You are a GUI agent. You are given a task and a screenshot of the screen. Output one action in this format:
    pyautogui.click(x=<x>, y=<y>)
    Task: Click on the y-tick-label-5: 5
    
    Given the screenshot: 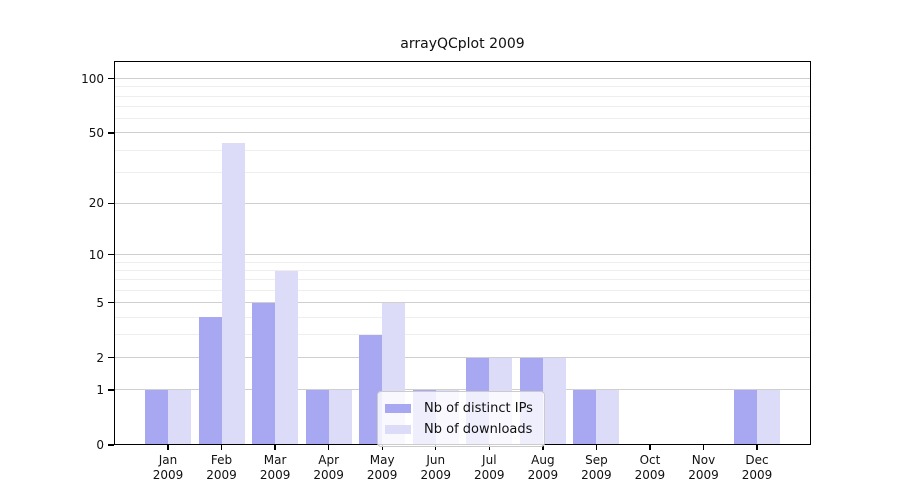 What is the action you would take?
    pyautogui.click(x=100, y=302)
    